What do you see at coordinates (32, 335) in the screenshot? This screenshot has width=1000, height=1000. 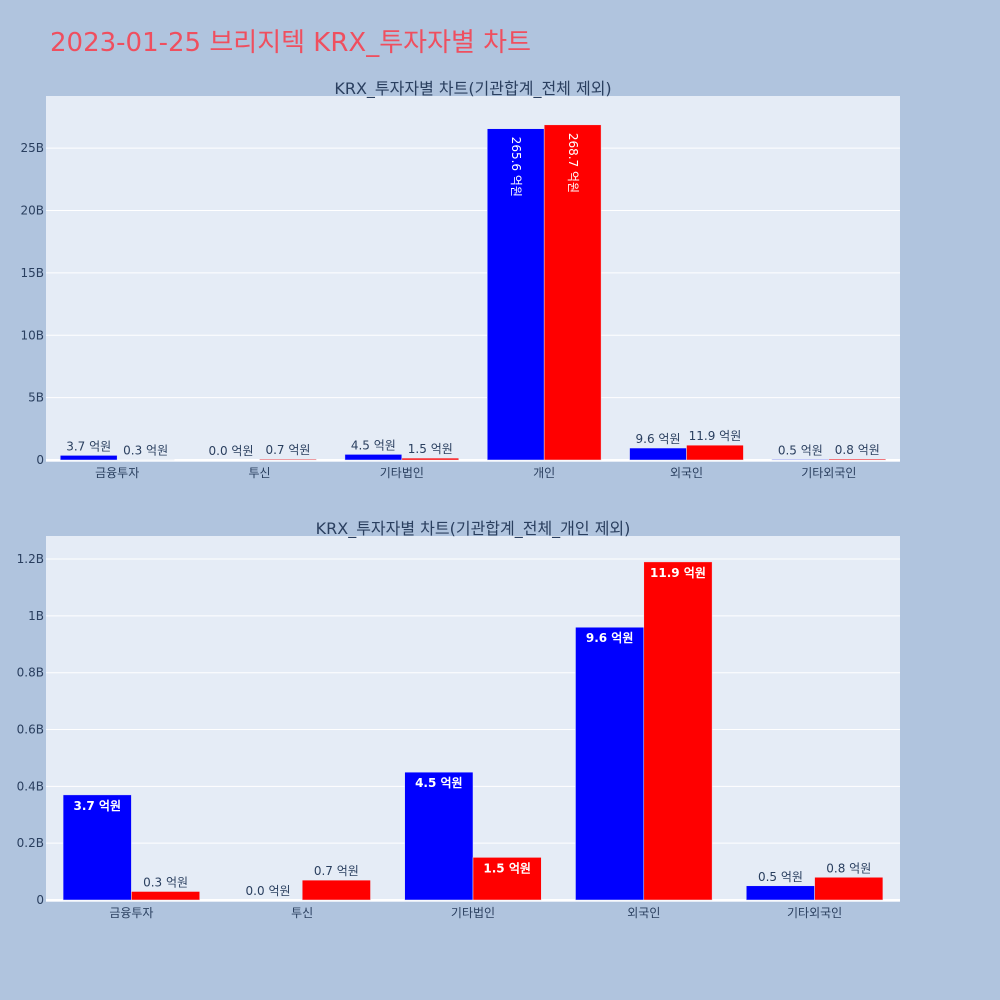 I see `y-tick-label: 10B` at bounding box center [32, 335].